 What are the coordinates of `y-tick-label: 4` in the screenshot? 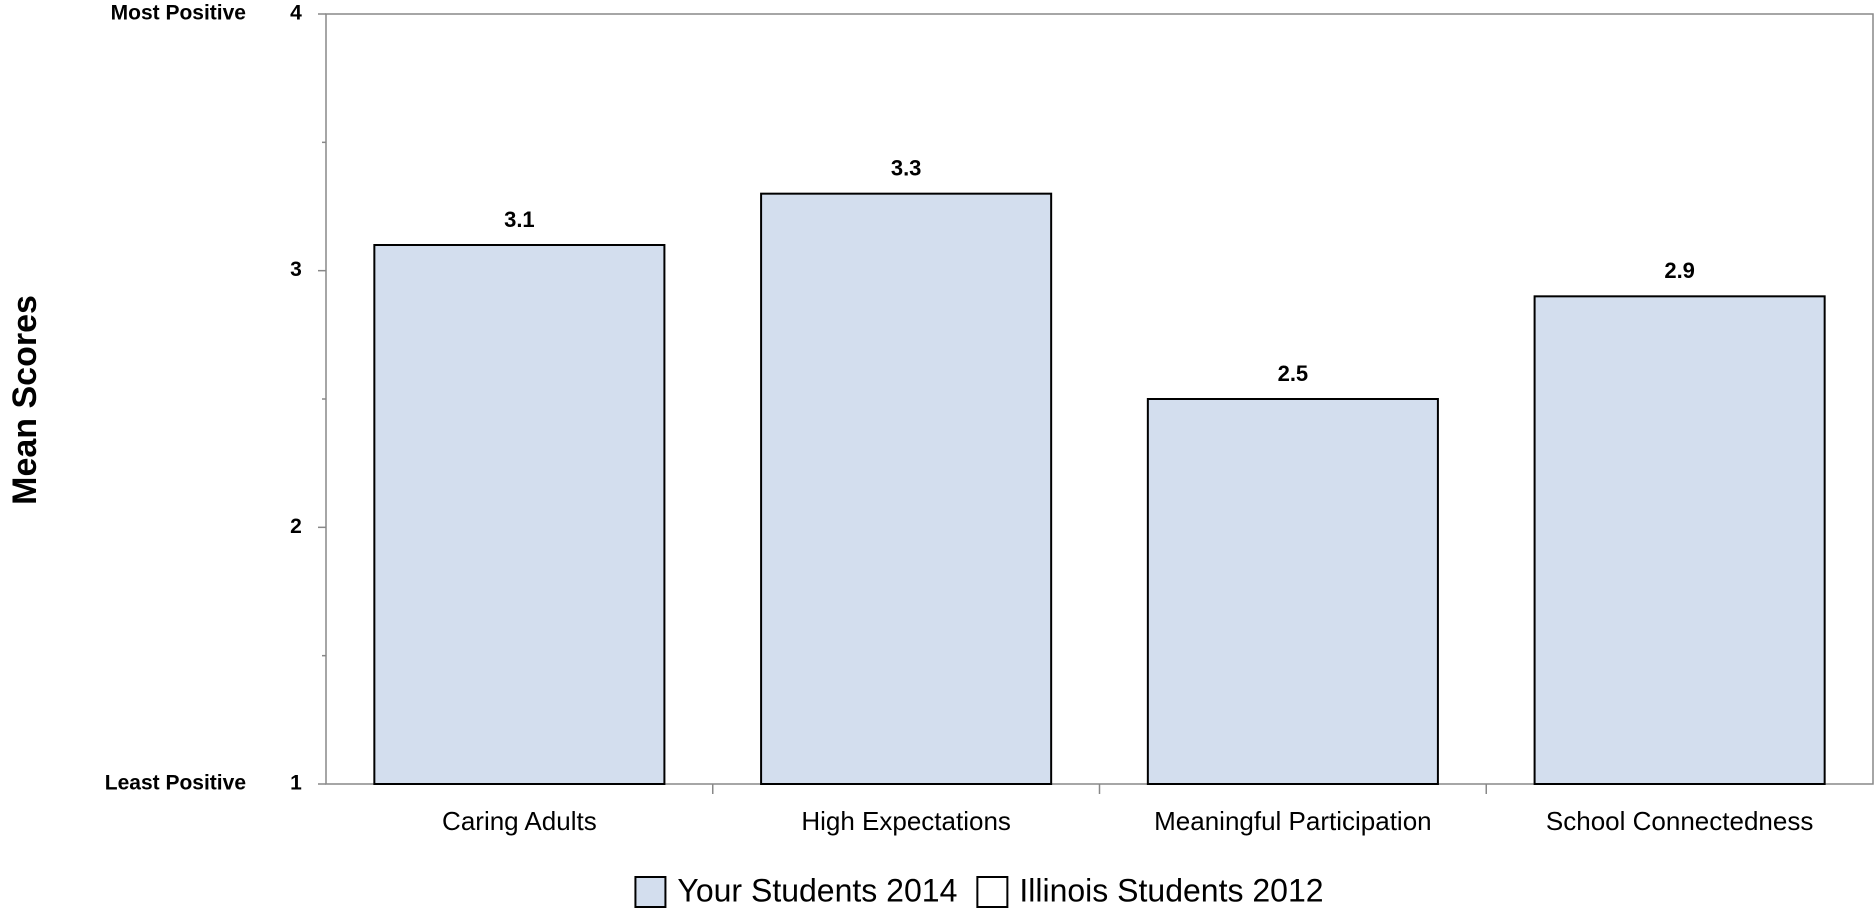 It's located at (296, 13).